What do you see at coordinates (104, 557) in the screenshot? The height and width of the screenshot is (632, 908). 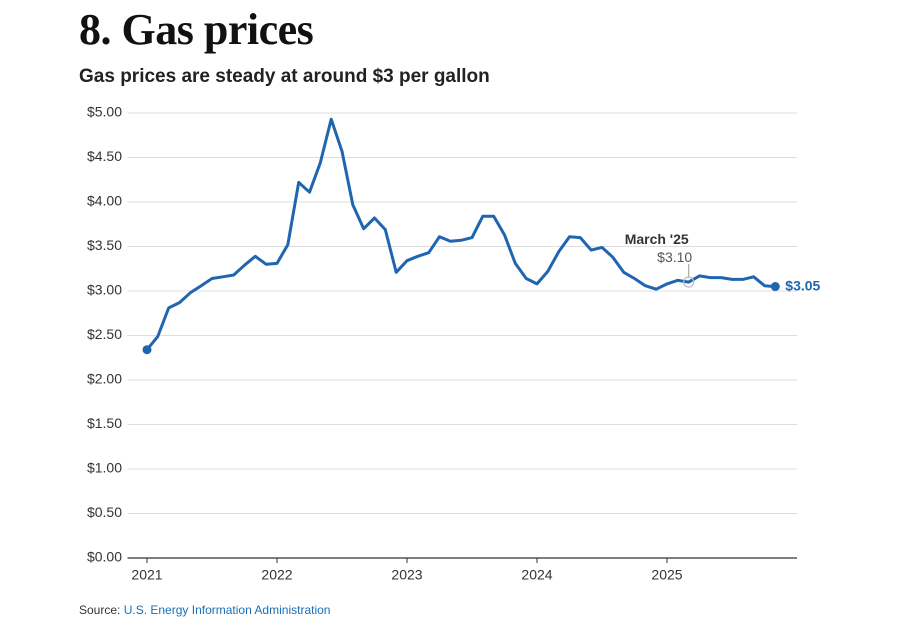 I see `y-tick-label: $0.00` at bounding box center [104, 557].